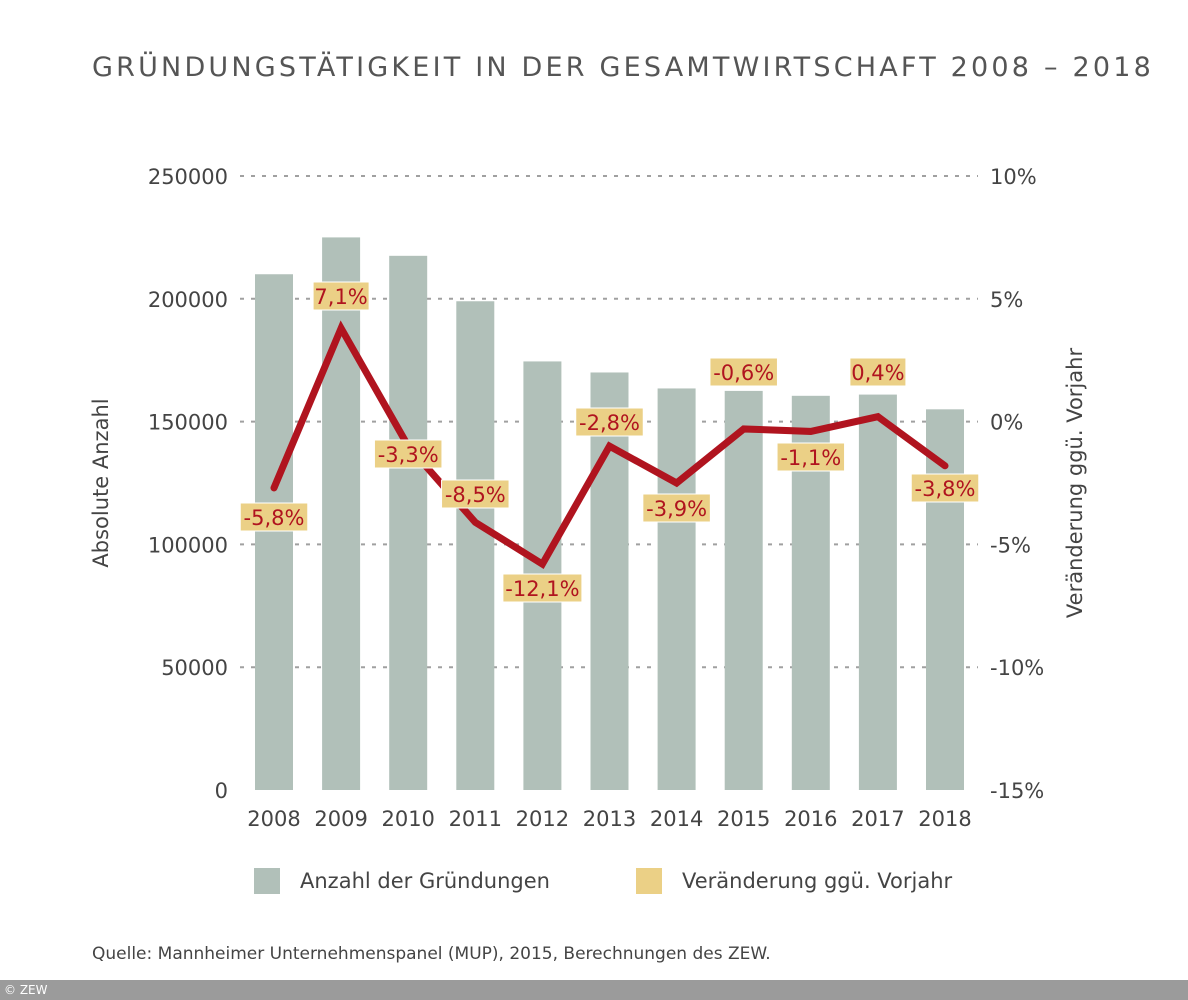  What do you see at coordinates (945, 599) in the screenshot?
I see `bar-2018` at bounding box center [945, 599].